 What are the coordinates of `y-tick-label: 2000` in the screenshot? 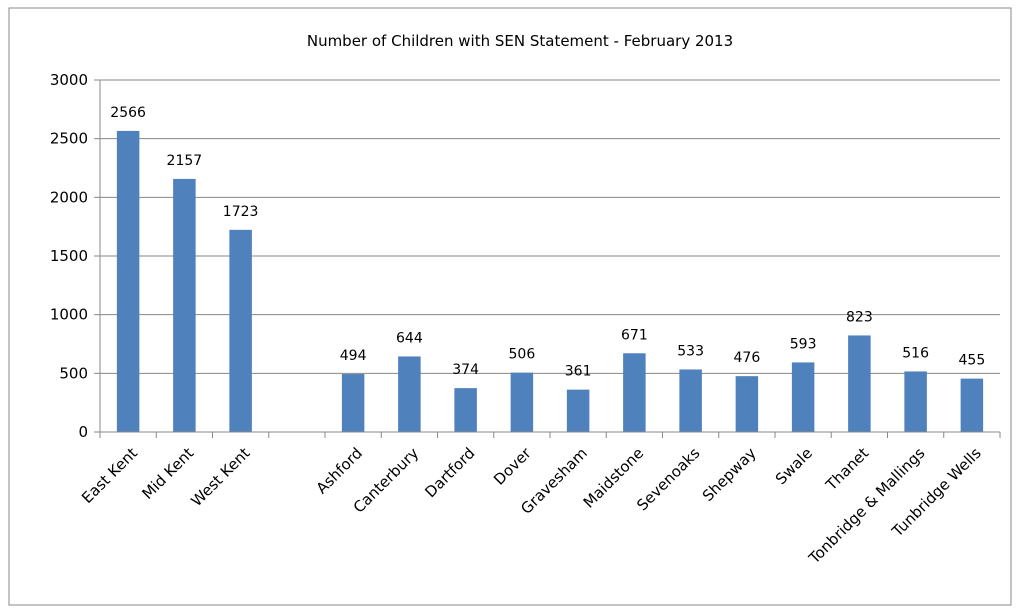 It's located at (69, 197).